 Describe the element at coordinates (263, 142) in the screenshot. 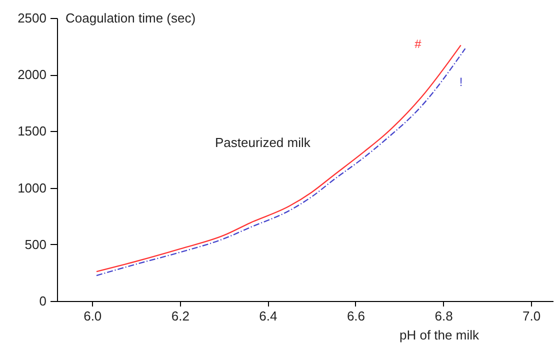

I see `annotation: Pasteurized milk` at that location.